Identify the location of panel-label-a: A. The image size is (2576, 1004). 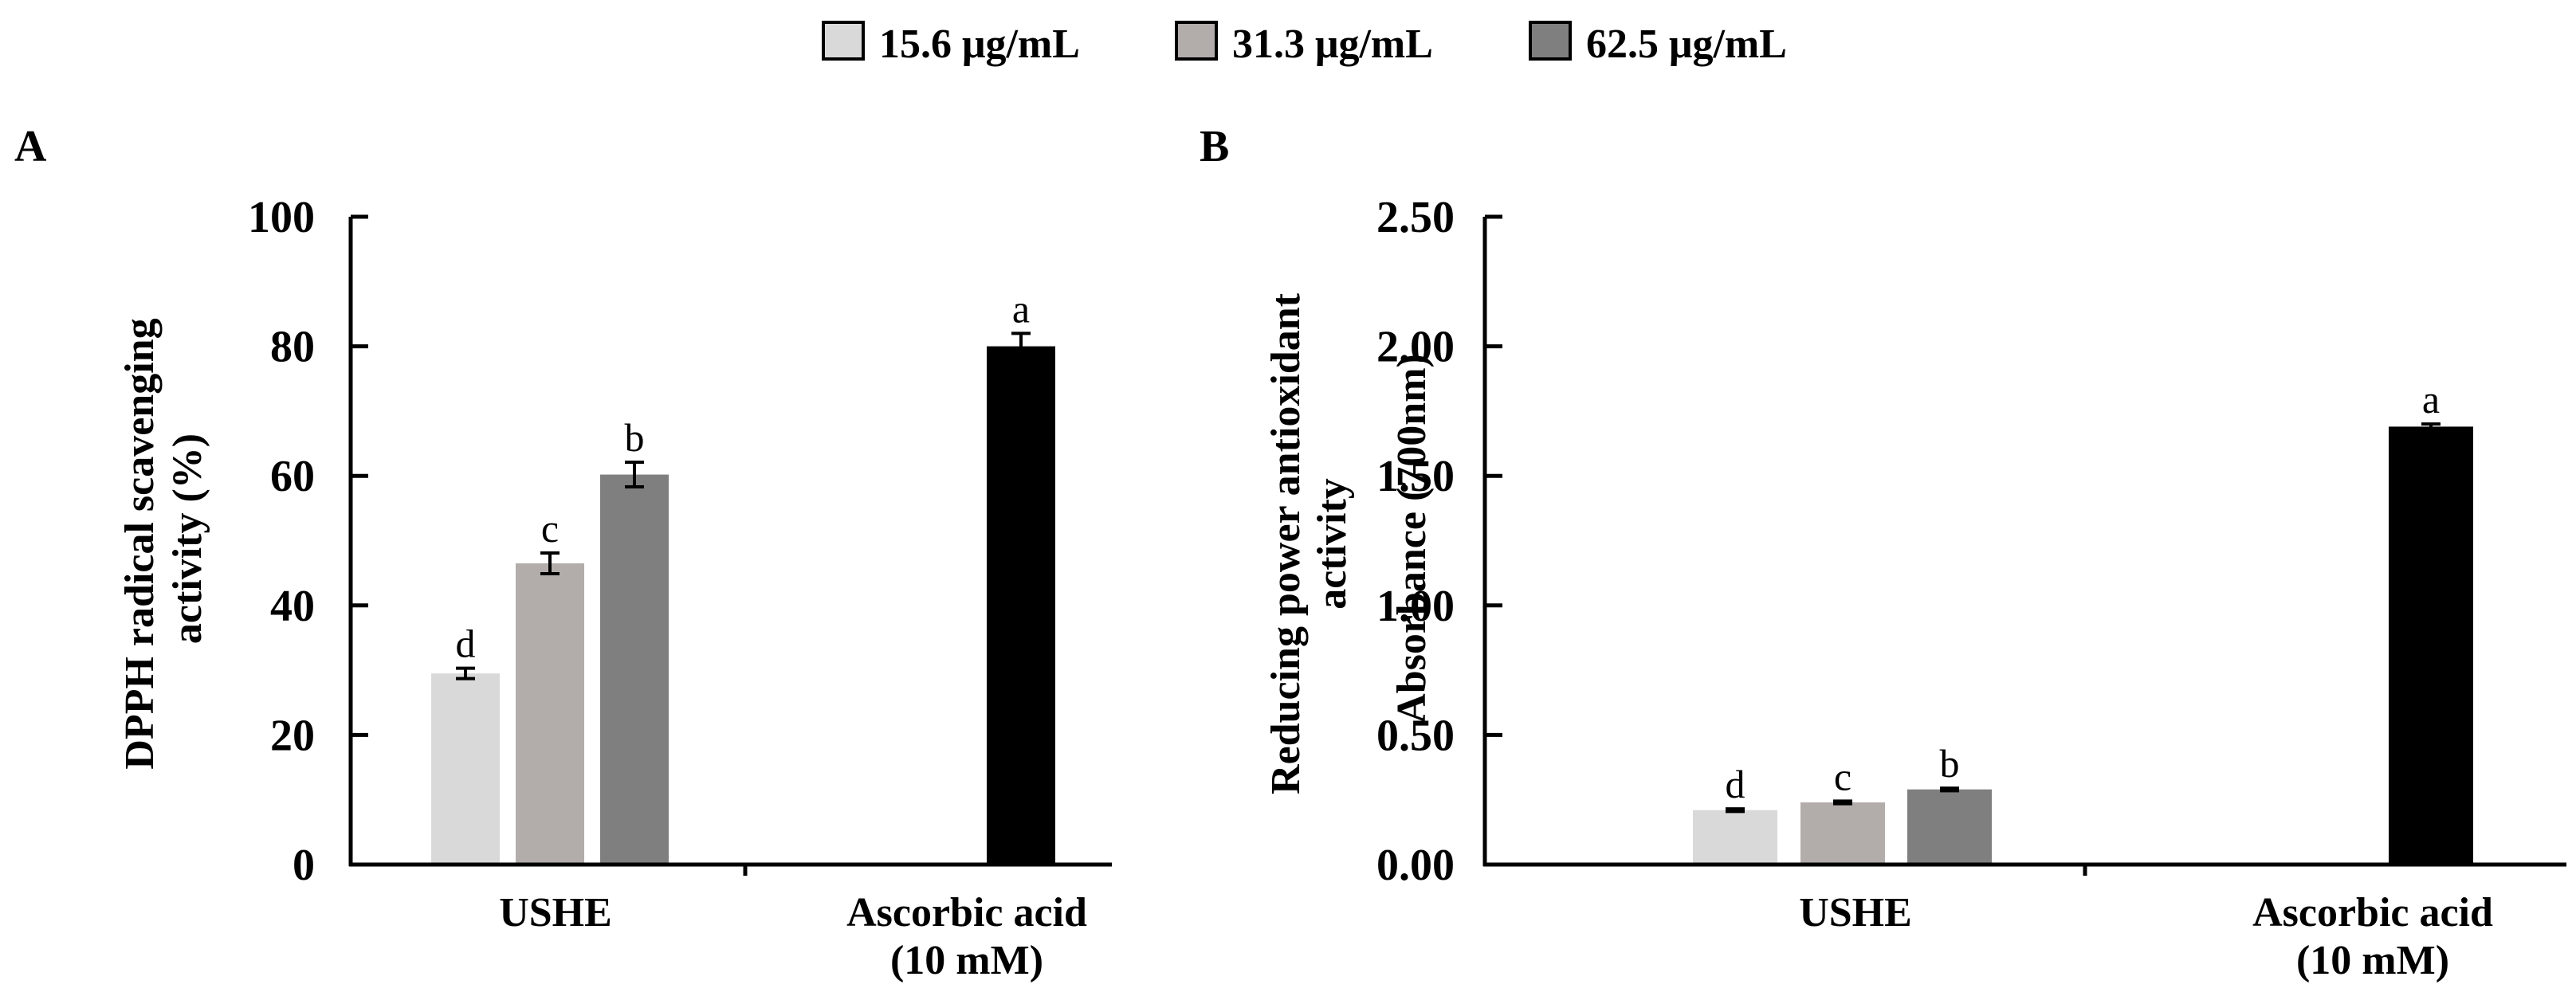
(31, 146).